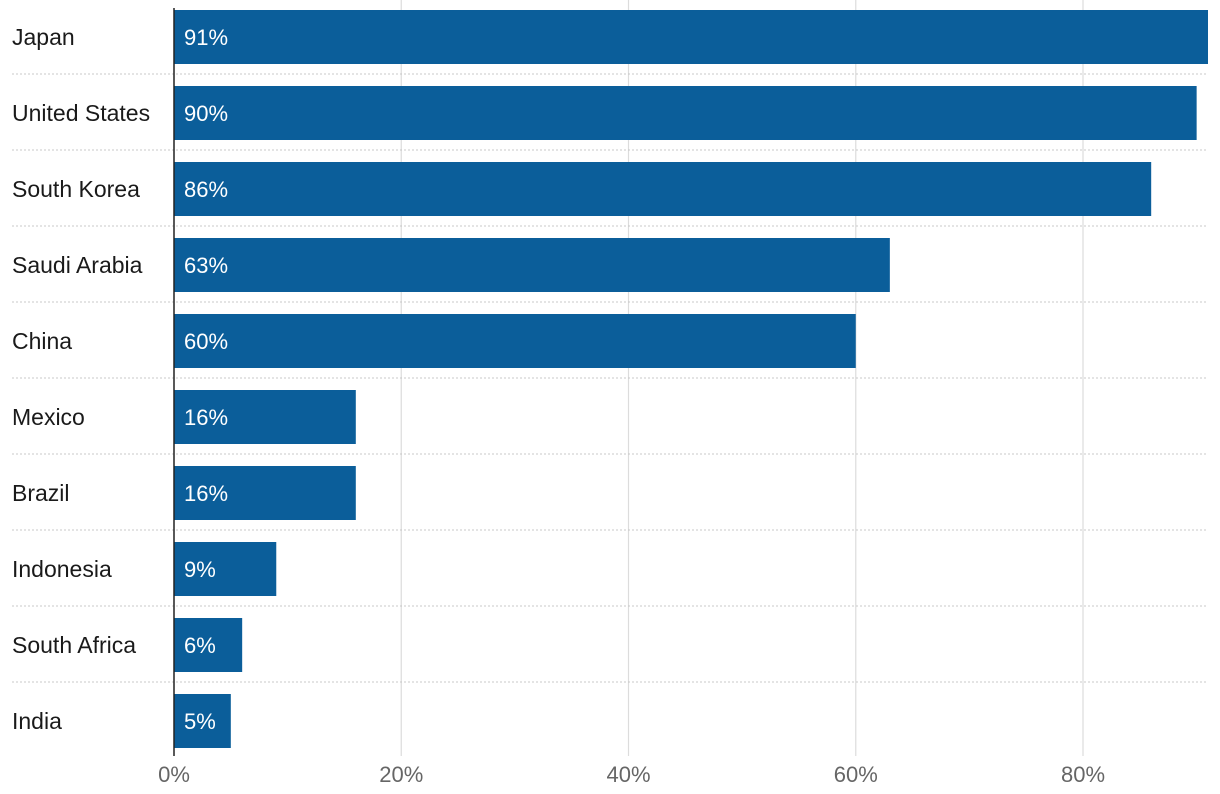  I want to click on x-tick-label: 60%, so click(856, 774).